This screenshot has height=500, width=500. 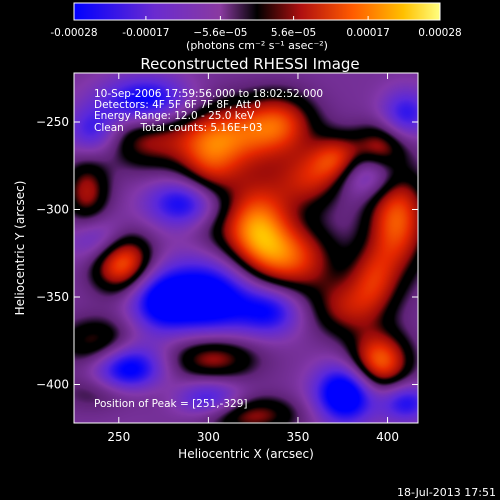 I want to click on colorbar-tick-label: 0.00017, so click(x=367, y=33).